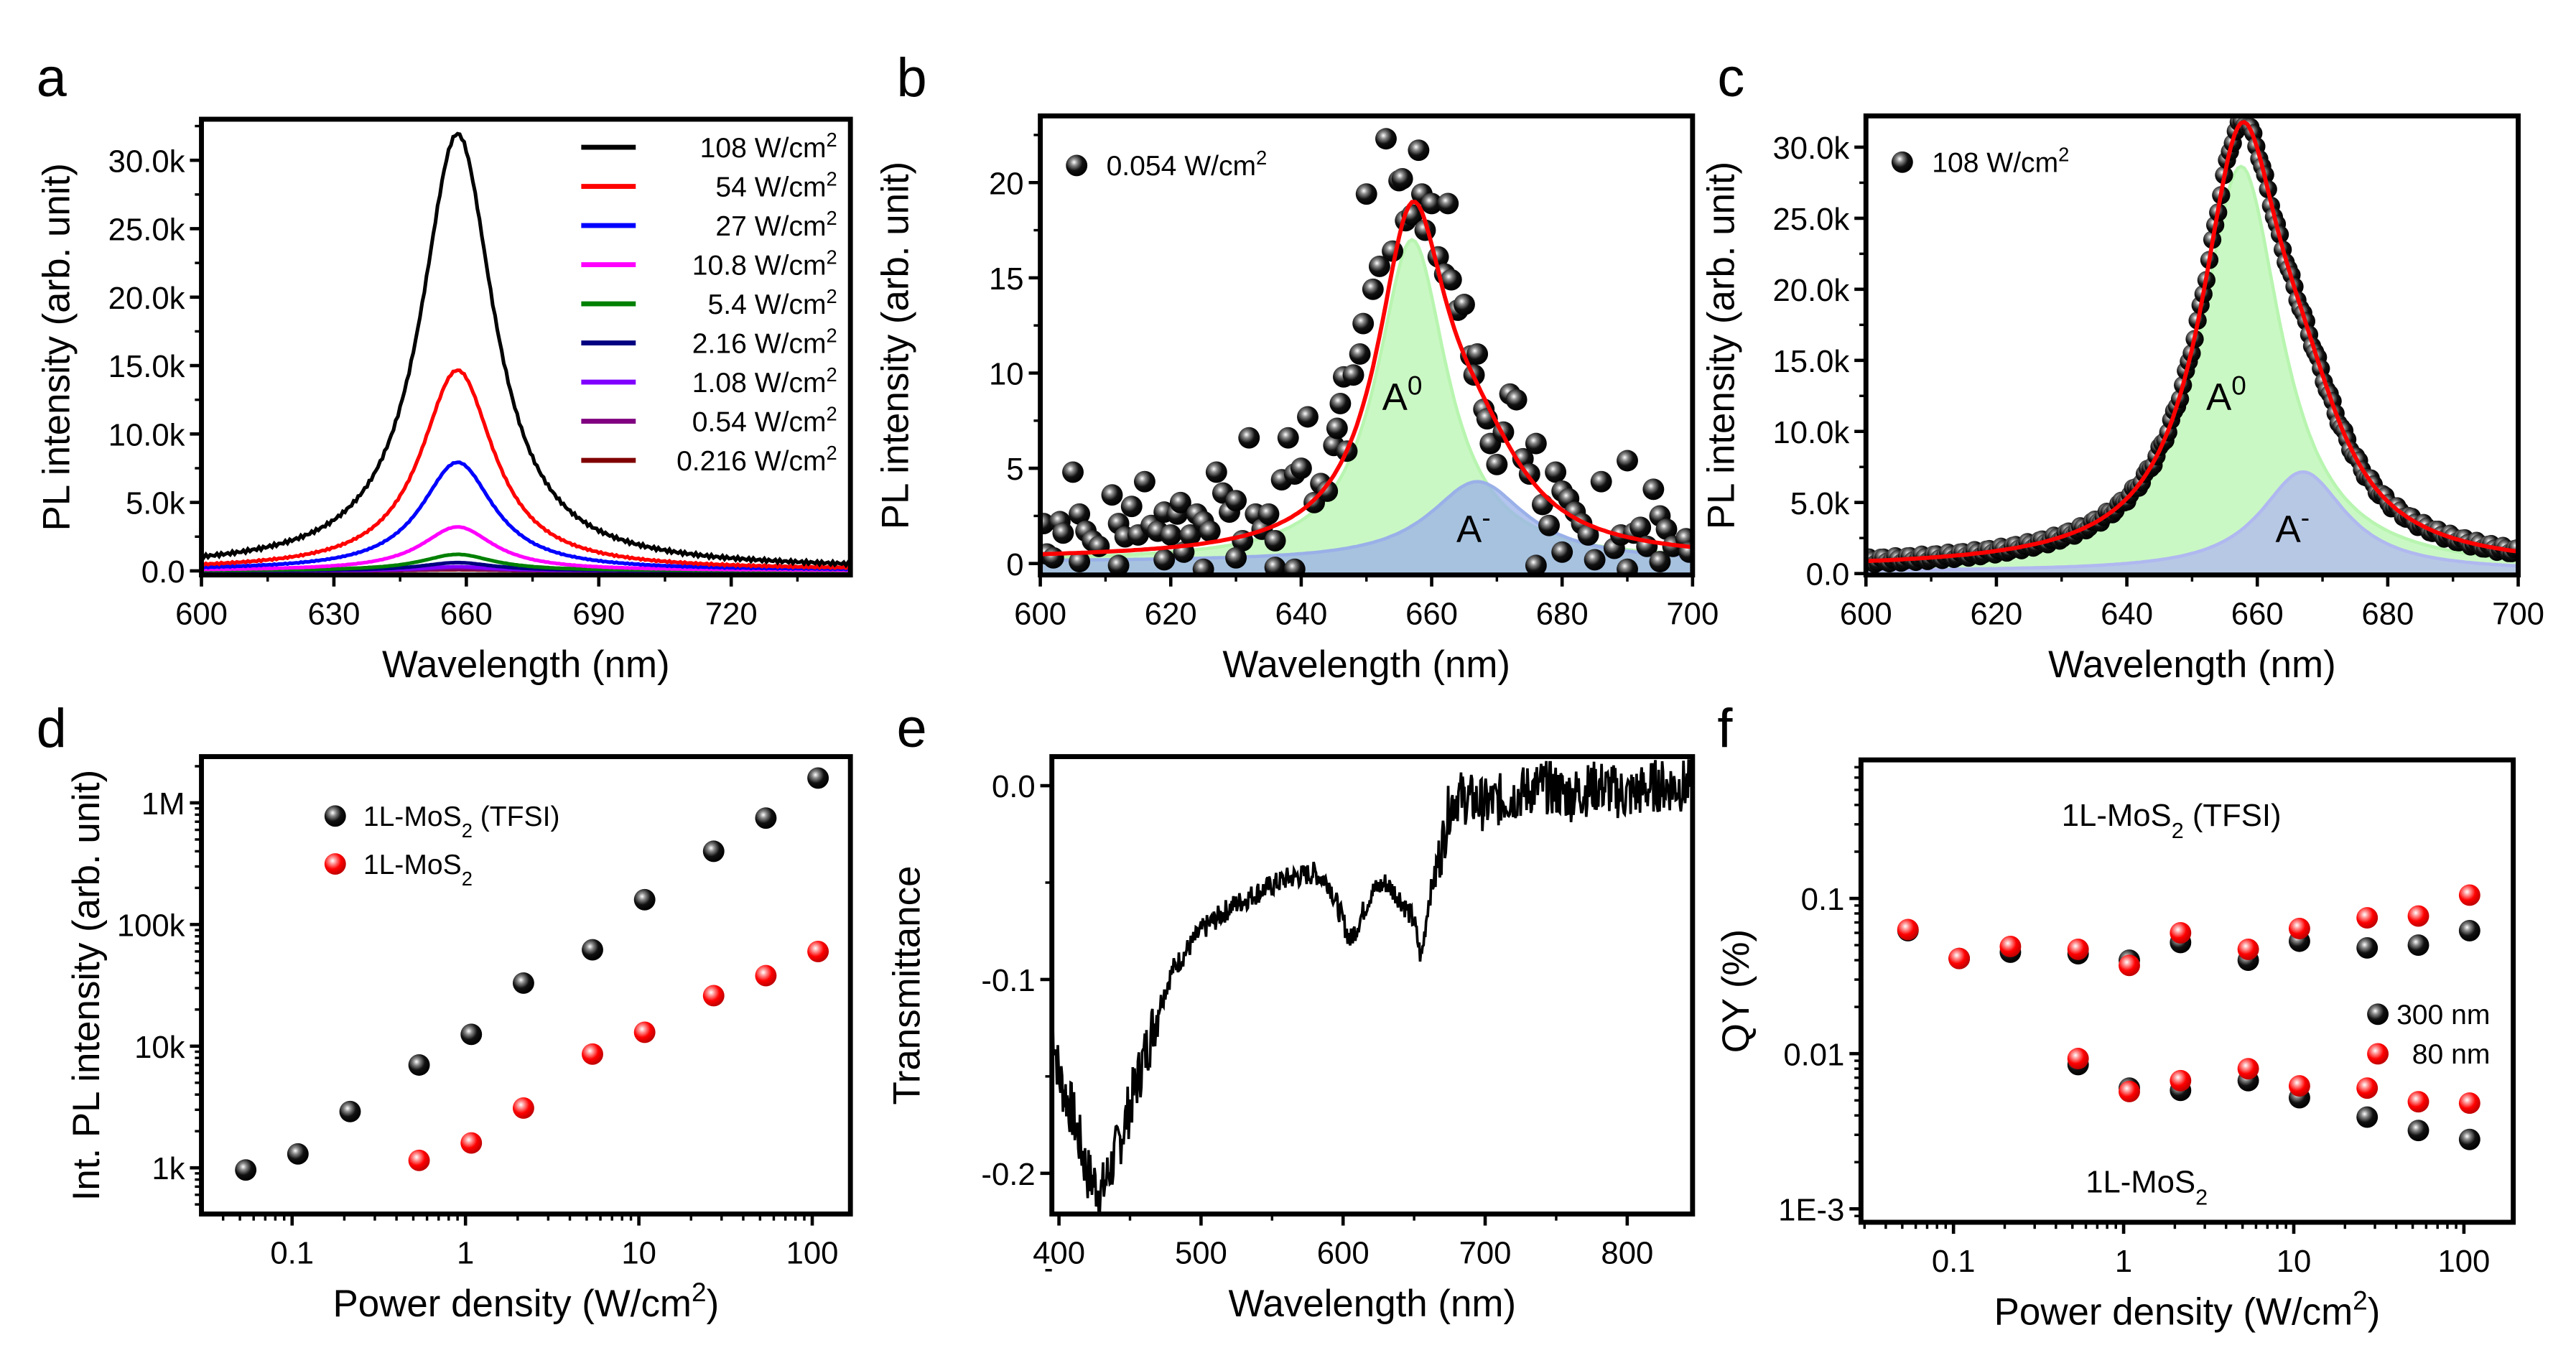  What do you see at coordinates (1201, 1252) in the screenshot?
I see `x-tick-label: 500` at bounding box center [1201, 1252].